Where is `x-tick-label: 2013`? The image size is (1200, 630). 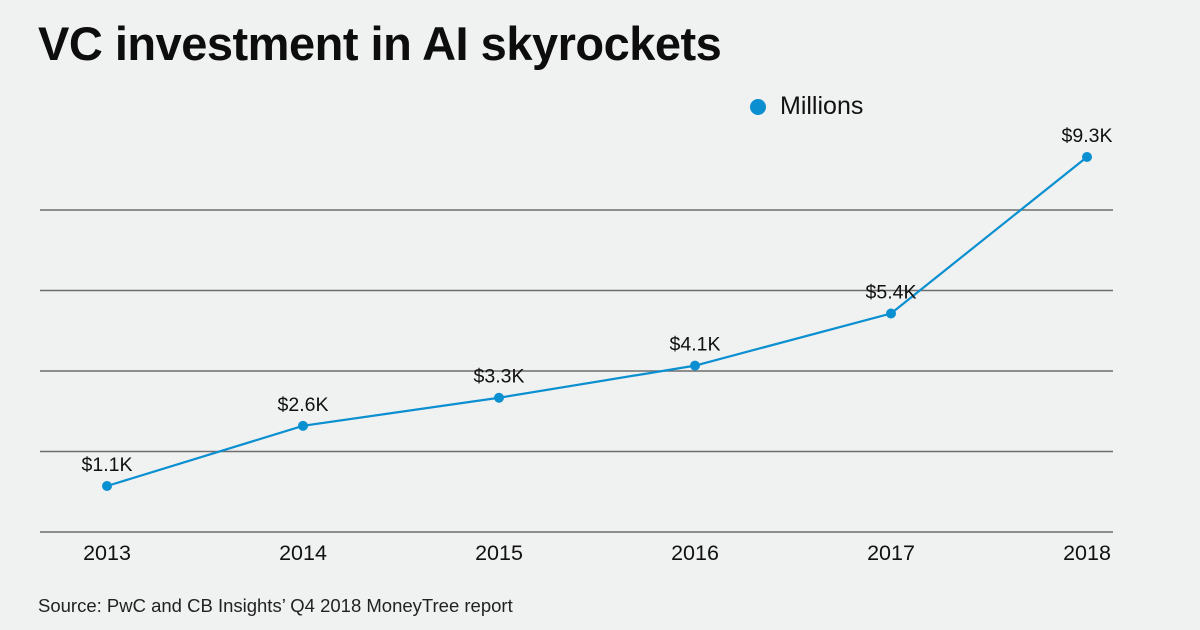
x-tick-label: 2013 is located at coordinates (107, 553).